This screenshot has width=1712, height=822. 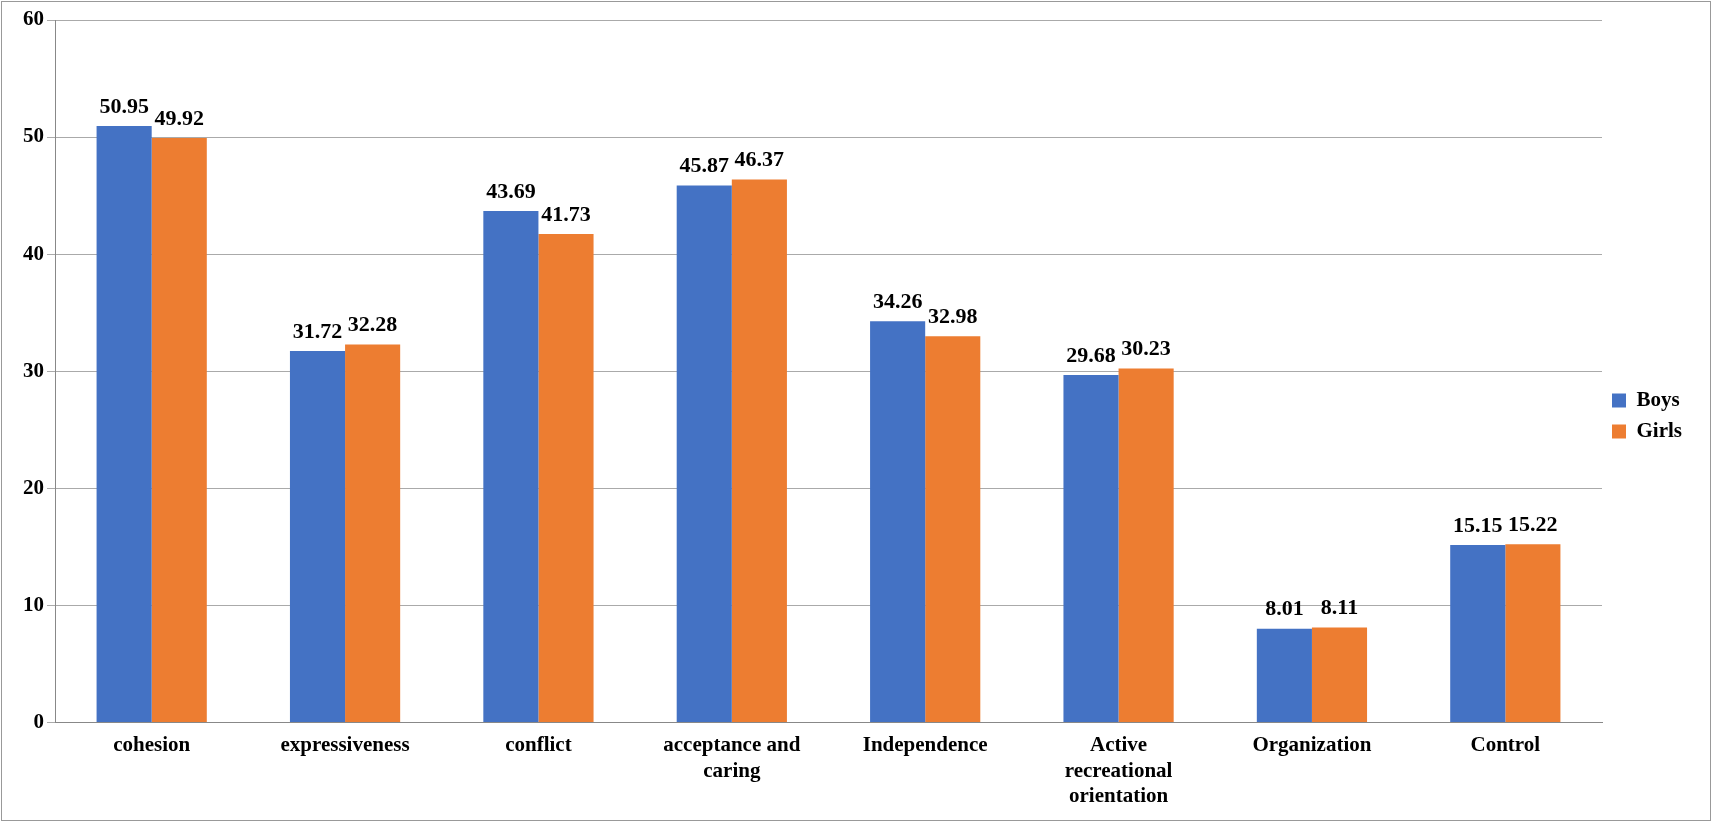 I want to click on x-tick-label: Independence, so click(x=925, y=744).